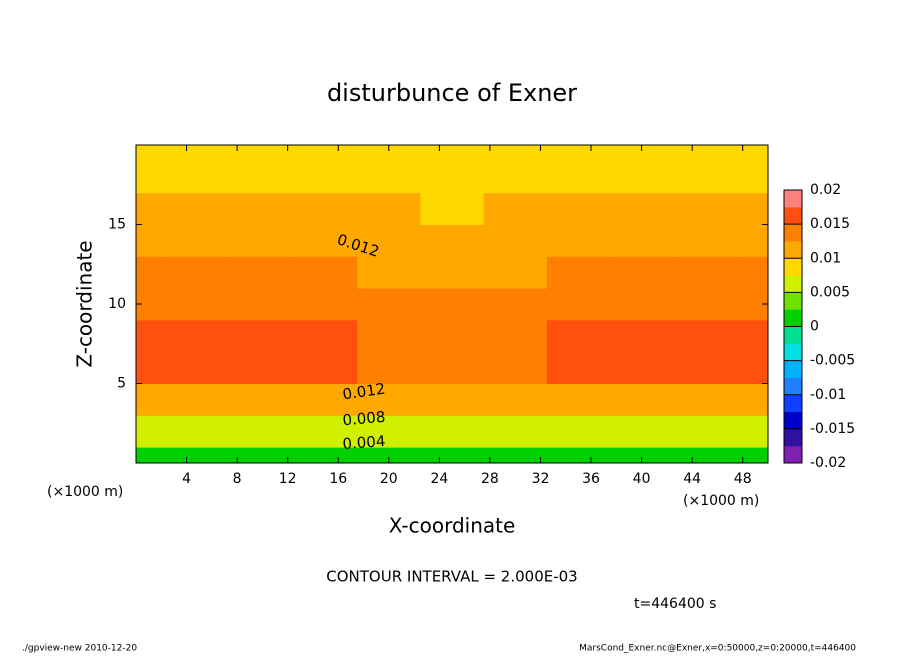  I want to click on colorbar-tick-label: -0.015, so click(832, 429).